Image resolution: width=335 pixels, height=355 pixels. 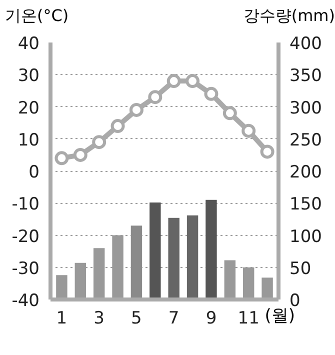 I want to click on x-tick-label: 1, so click(x=62, y=318).